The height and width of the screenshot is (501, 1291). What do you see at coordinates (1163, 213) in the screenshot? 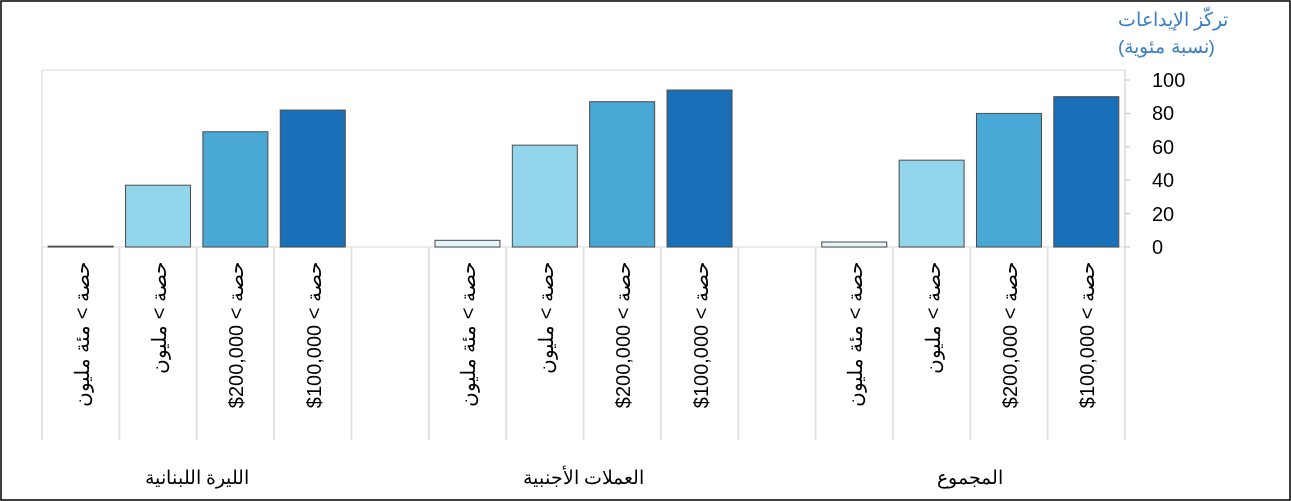
I see `y-tick-label: 20` at bounding box center [1163, 213].